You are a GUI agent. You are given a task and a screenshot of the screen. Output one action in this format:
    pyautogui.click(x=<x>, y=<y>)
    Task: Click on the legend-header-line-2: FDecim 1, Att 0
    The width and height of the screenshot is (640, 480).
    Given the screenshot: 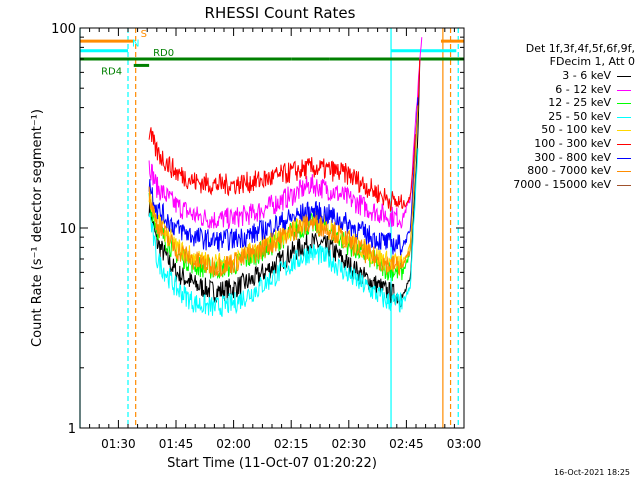 What is the action you would take?
    pyautogui.click(x=592, y=61)
    